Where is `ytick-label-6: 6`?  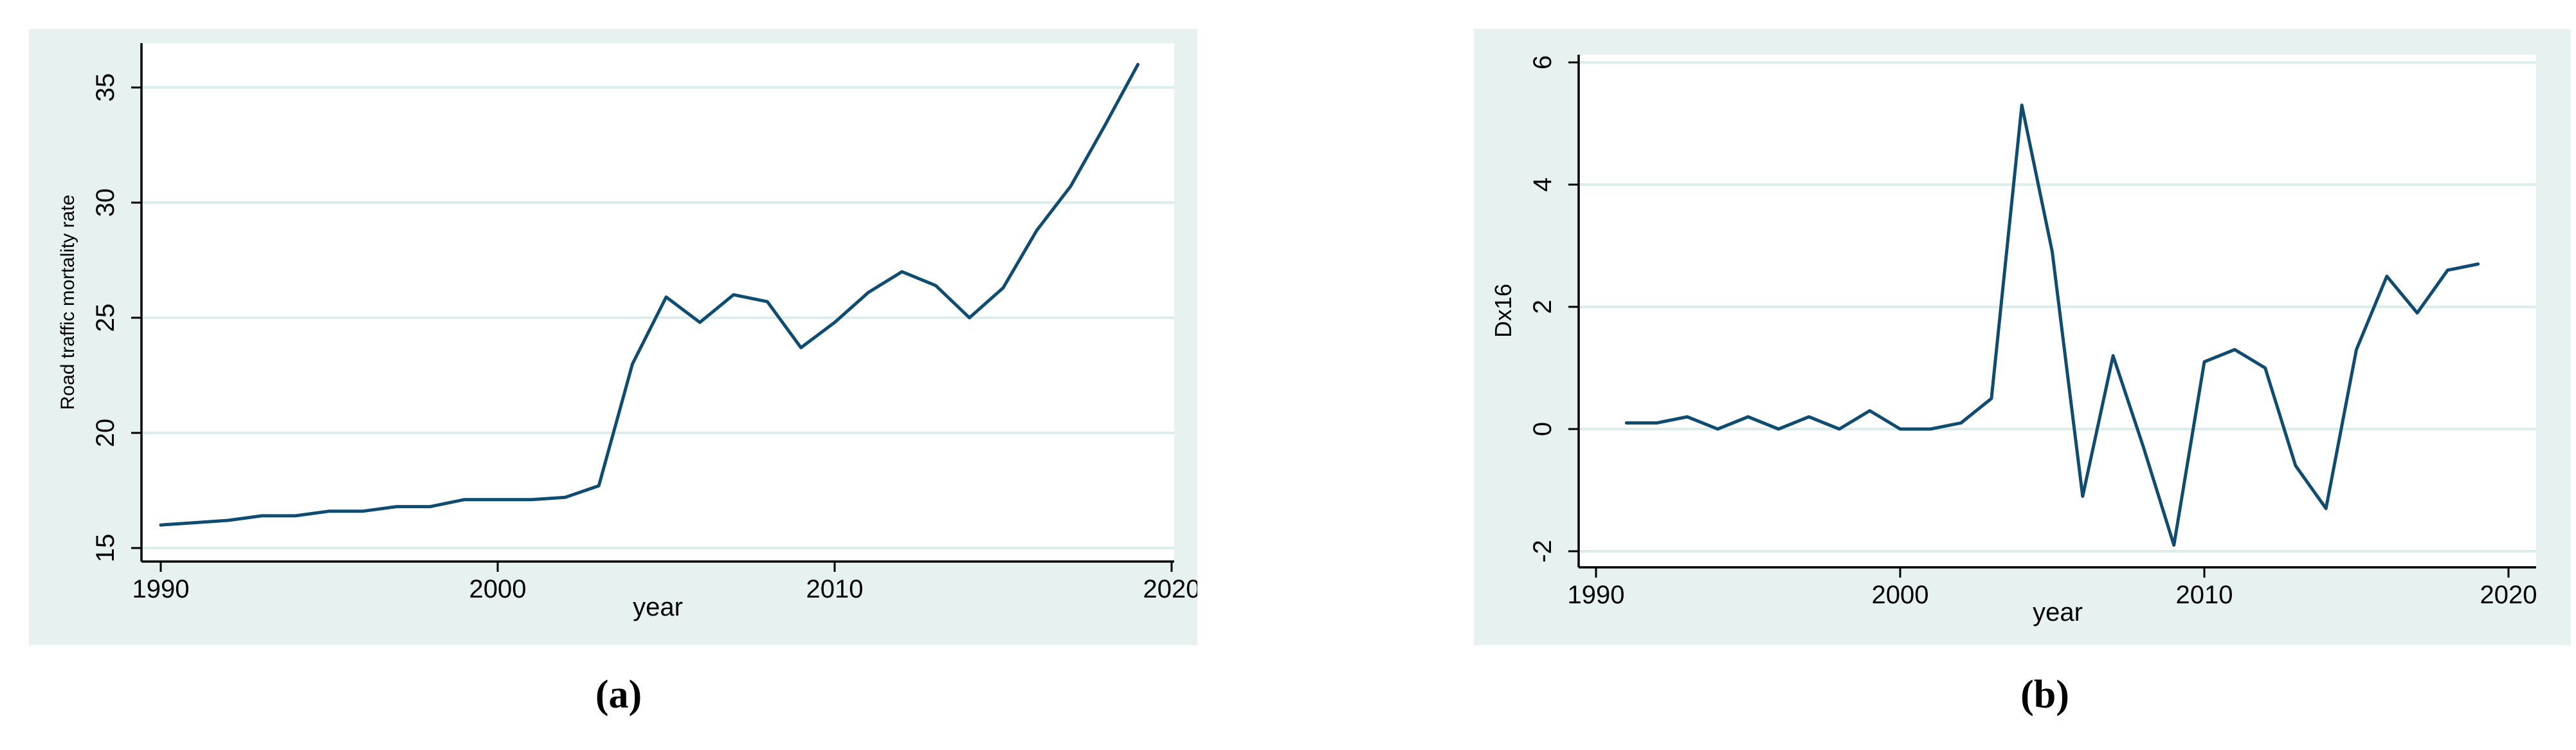
ytick-label-6: 6 is located at coordinates (1542, 62).